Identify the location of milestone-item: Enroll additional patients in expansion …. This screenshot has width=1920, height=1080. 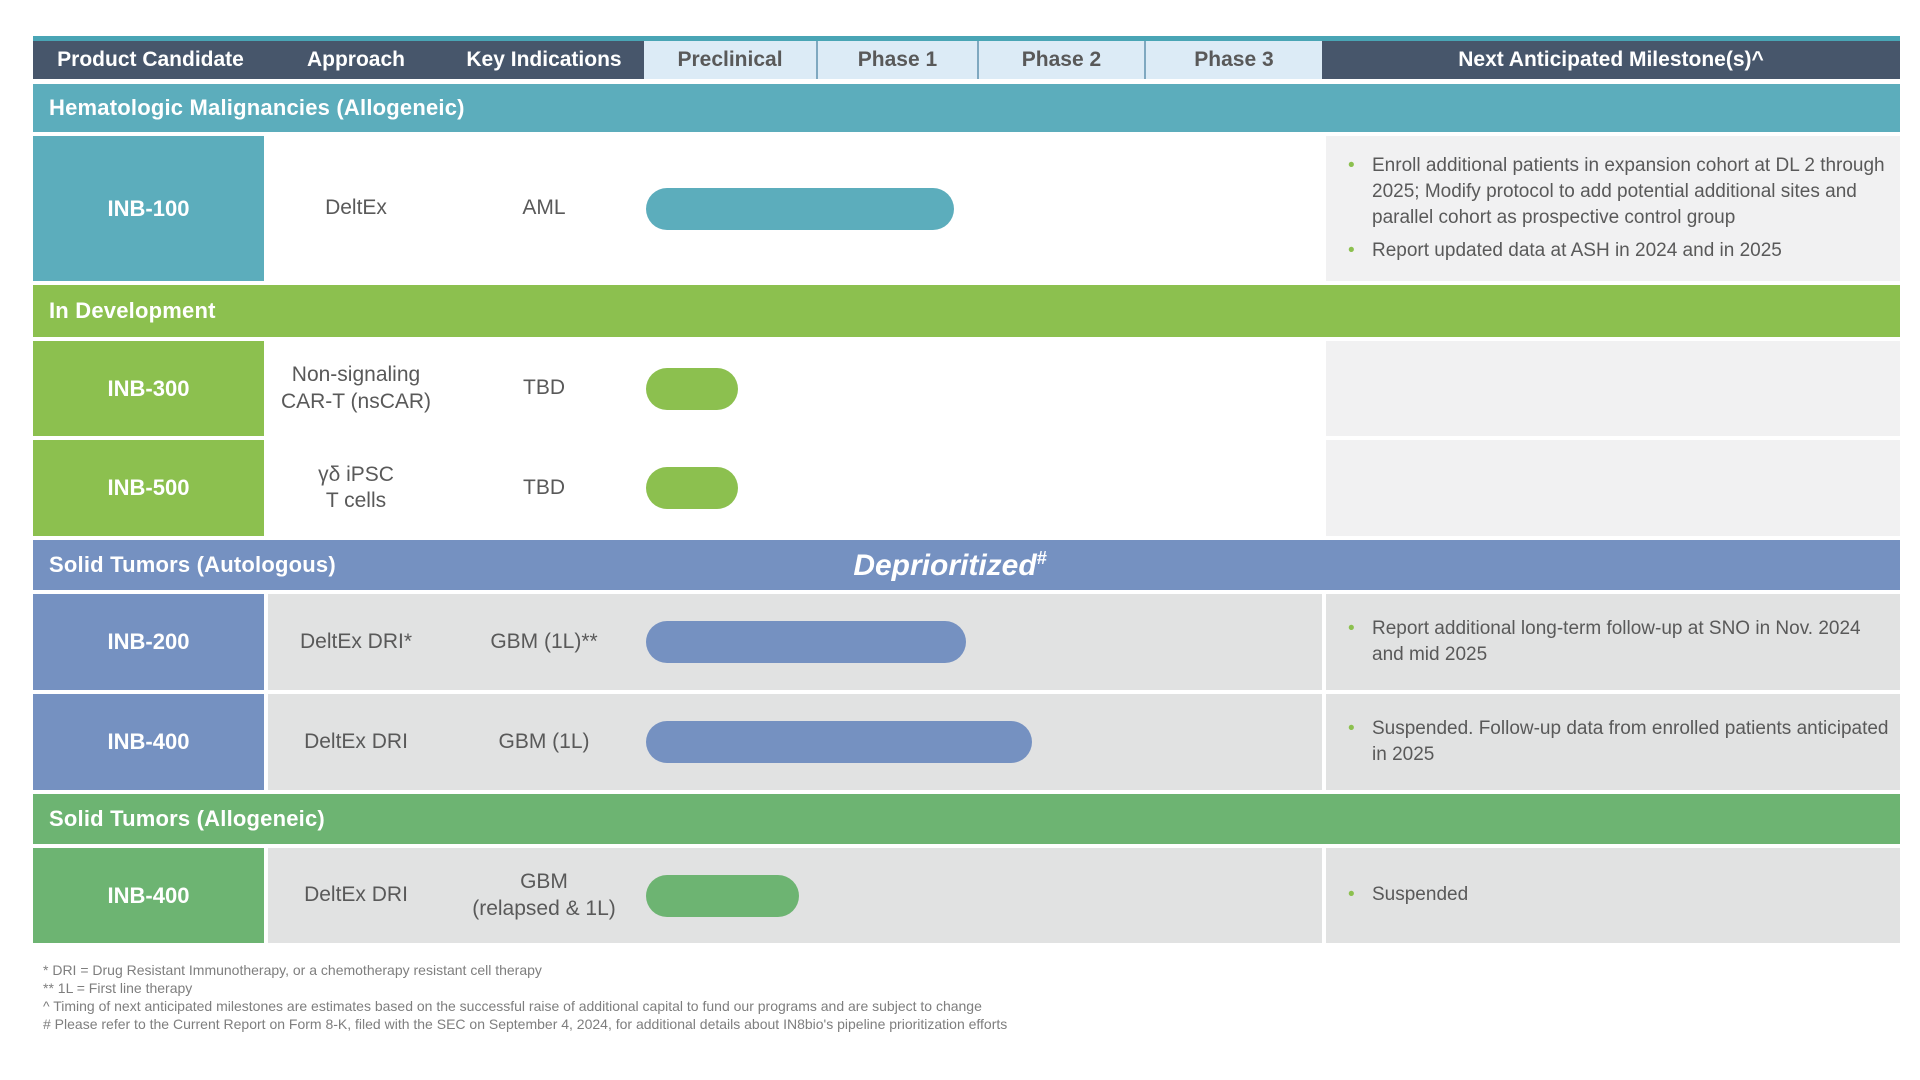
(1619, 192).